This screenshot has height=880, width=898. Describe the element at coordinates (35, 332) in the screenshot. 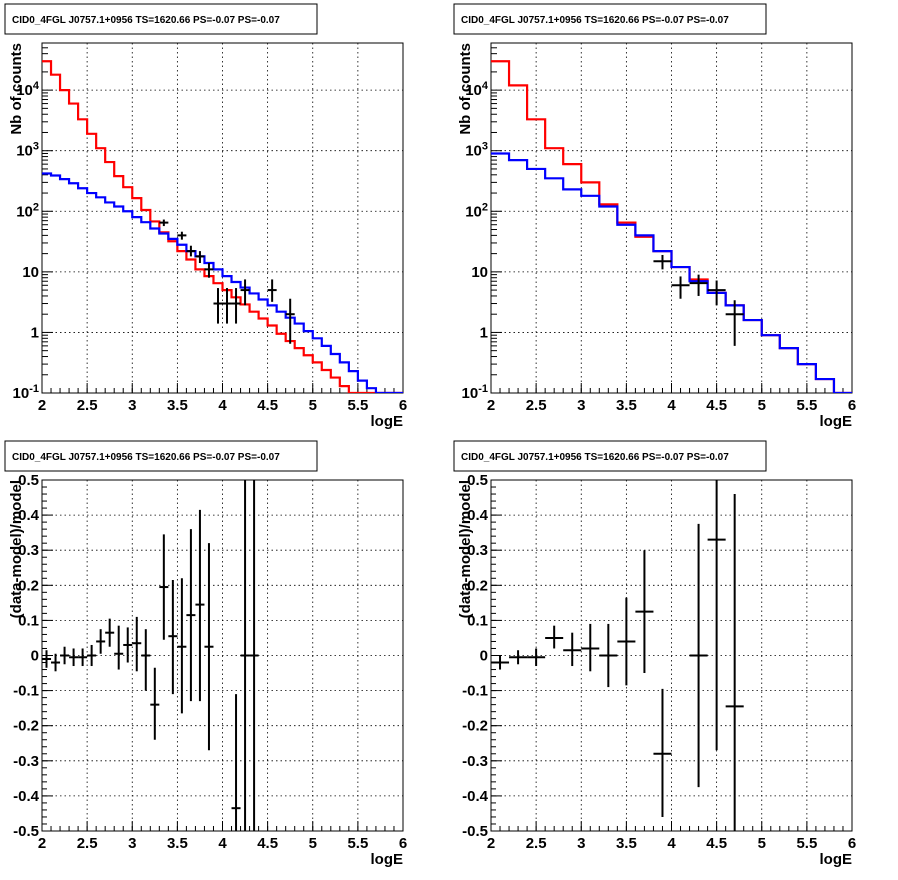

I see `y-tick-label: 1` at that location.